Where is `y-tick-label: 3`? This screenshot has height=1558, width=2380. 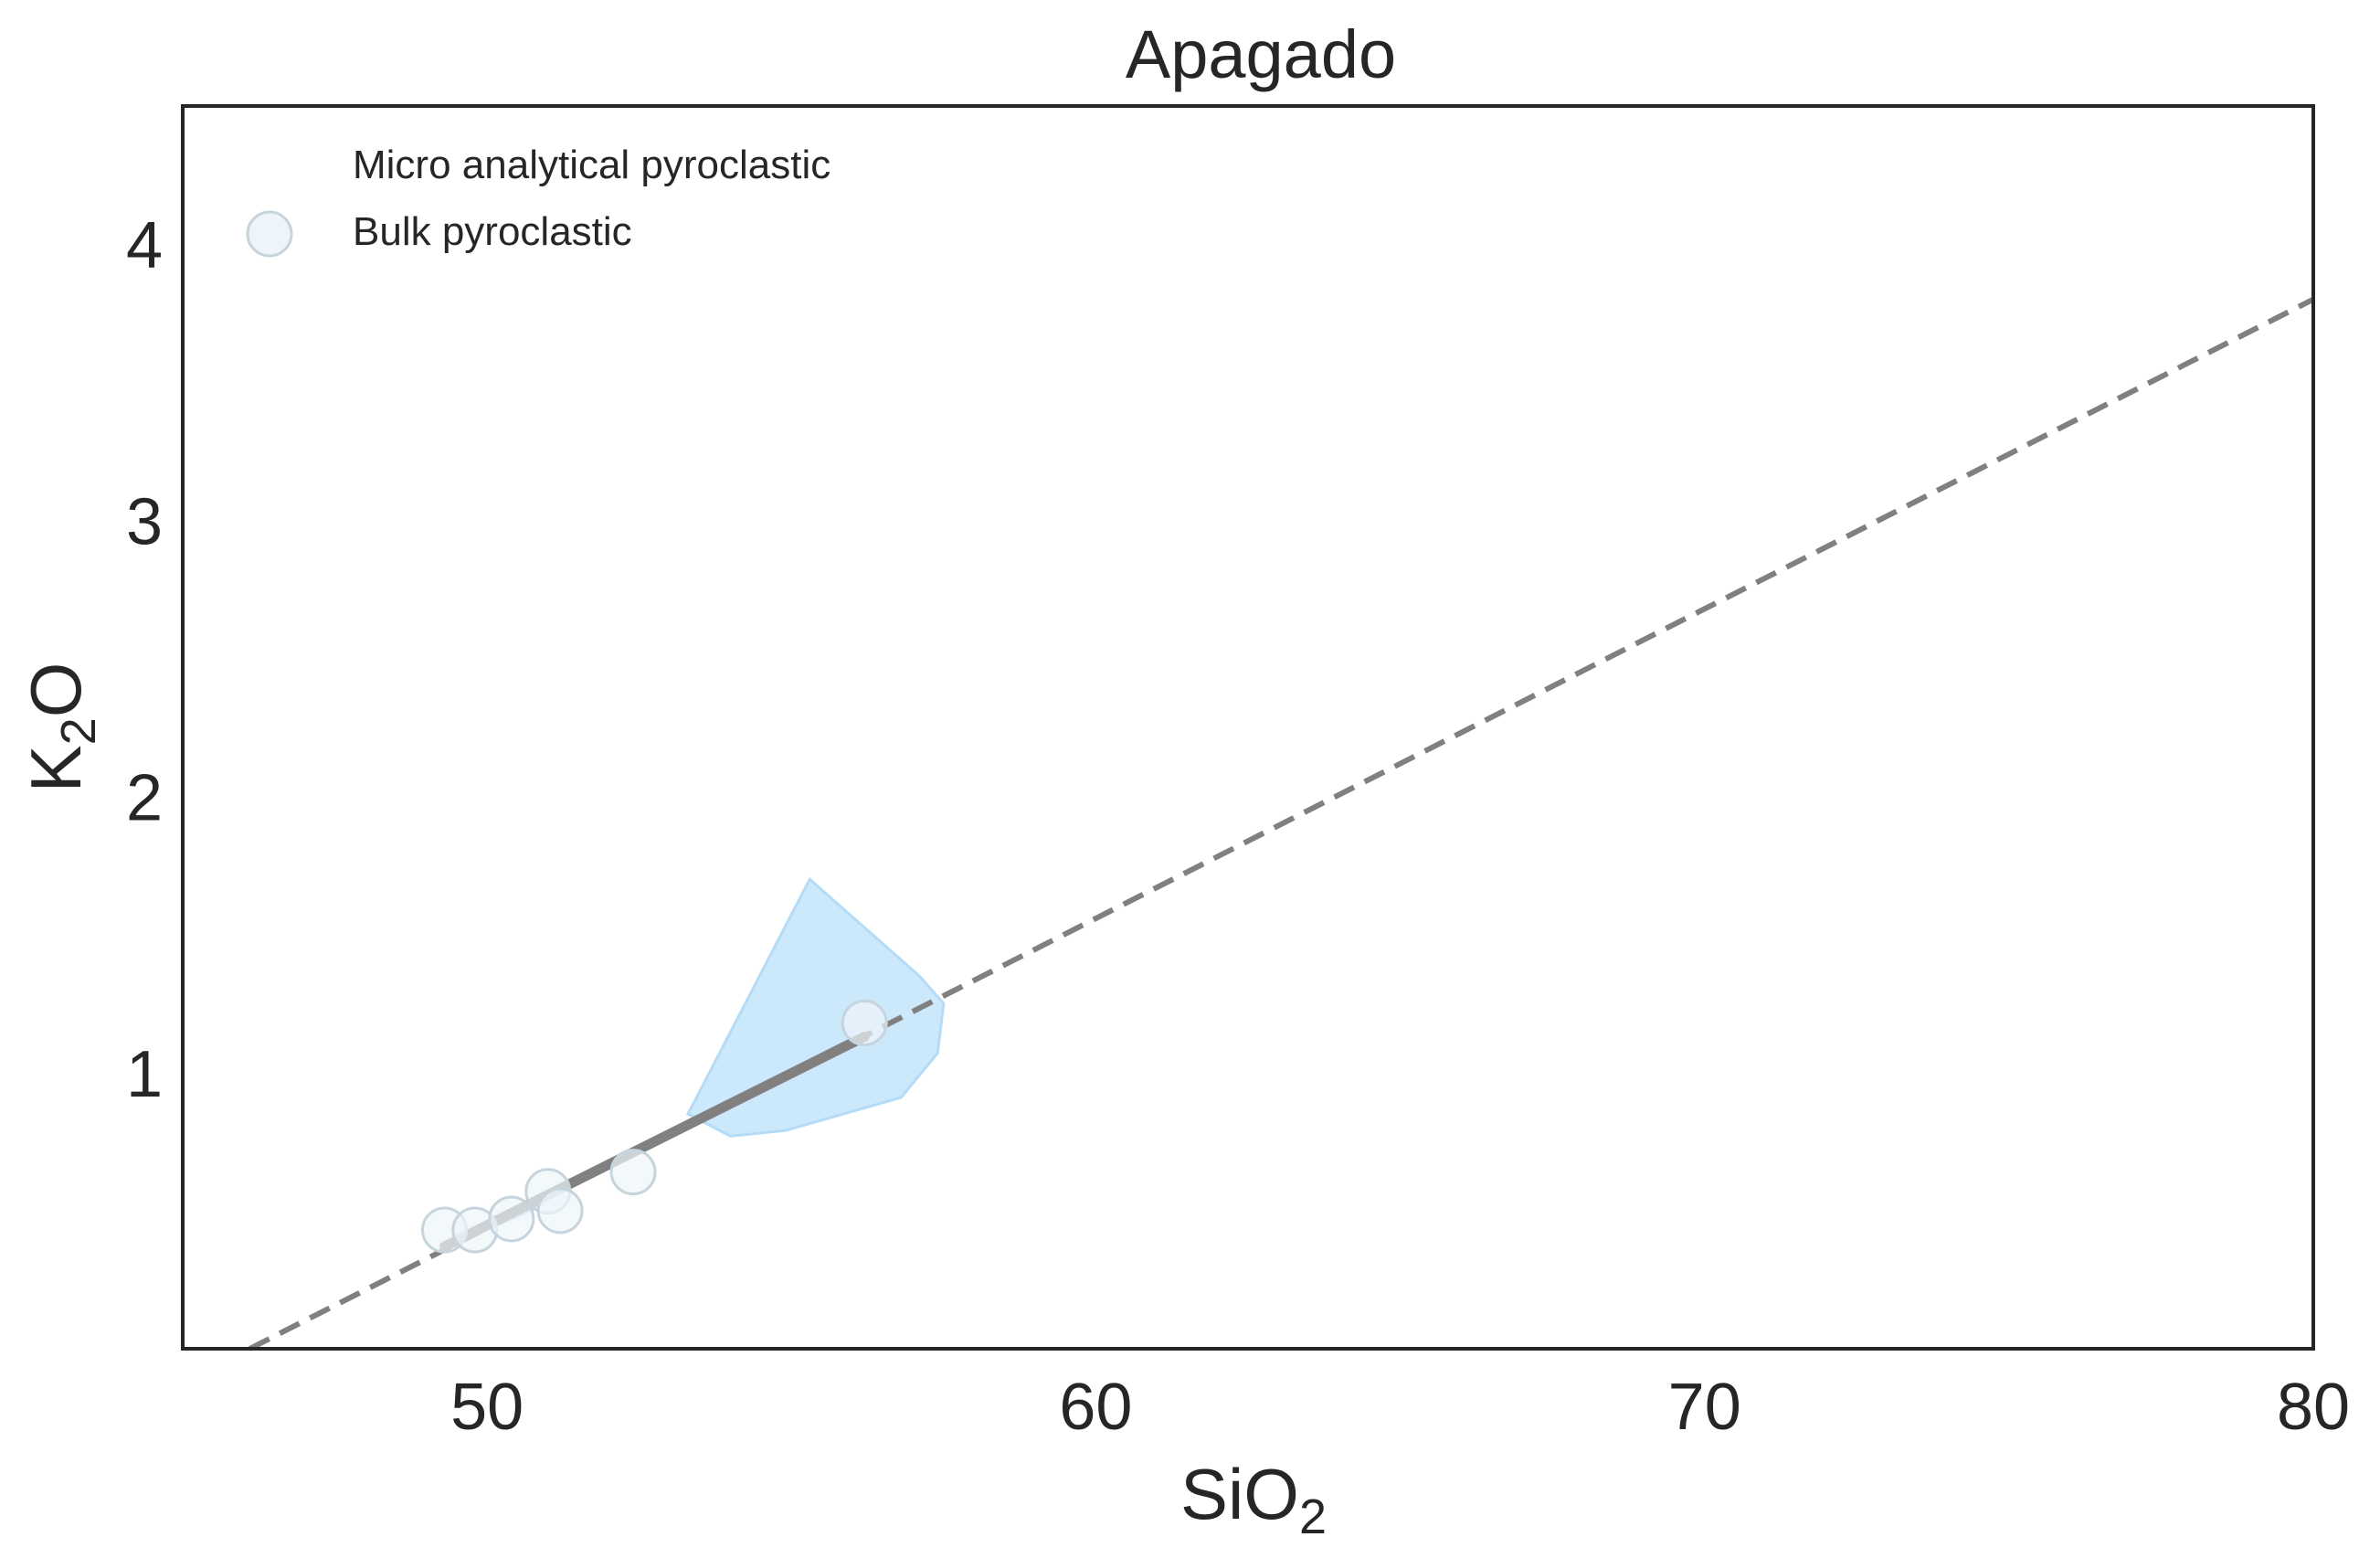
y-tick-label: 3 is located at coordinates (145, 521).